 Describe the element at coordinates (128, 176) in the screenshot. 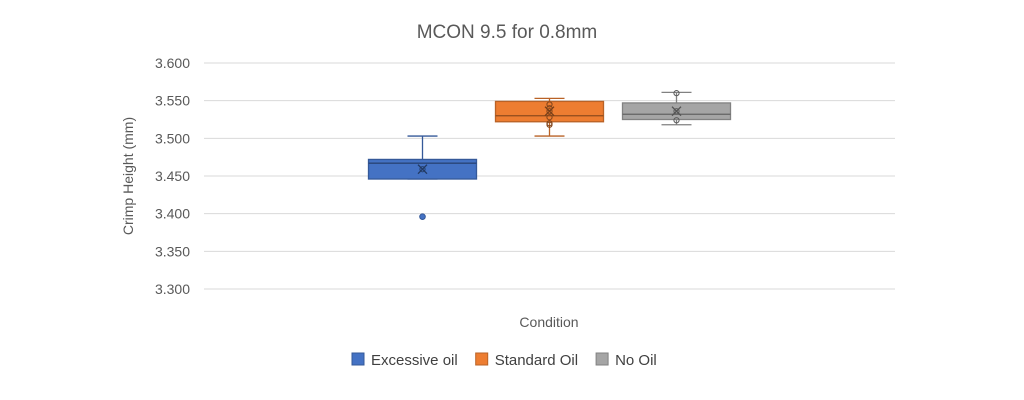

I see `y-axis-title: Crimp Height (mm)` at that location.